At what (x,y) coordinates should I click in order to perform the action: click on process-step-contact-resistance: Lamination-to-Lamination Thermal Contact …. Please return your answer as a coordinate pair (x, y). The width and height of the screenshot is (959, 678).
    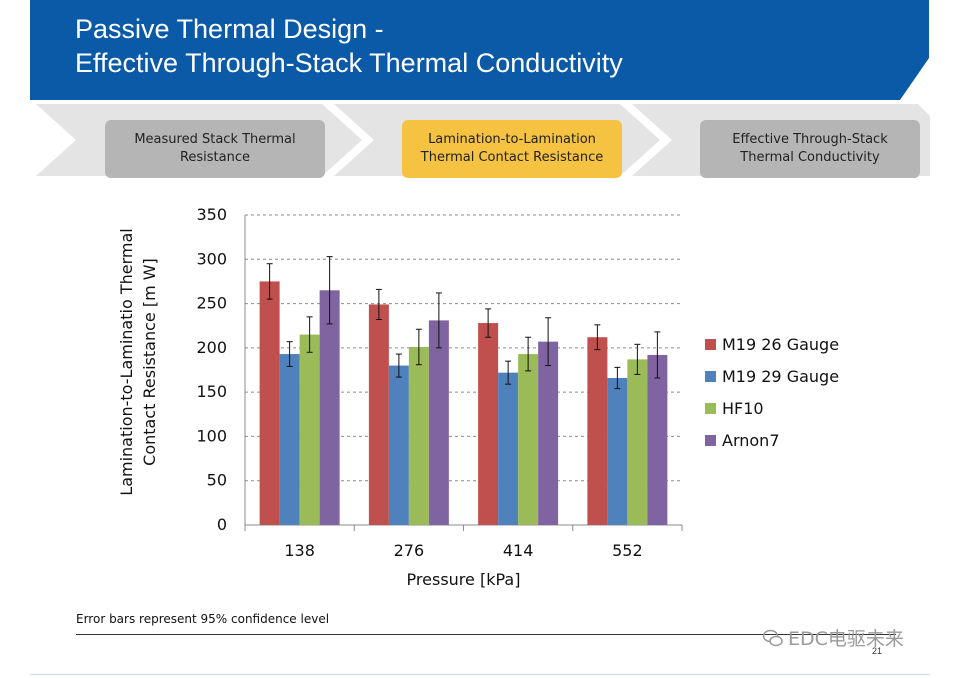
    Looking at the image, I should click on (512, 149).